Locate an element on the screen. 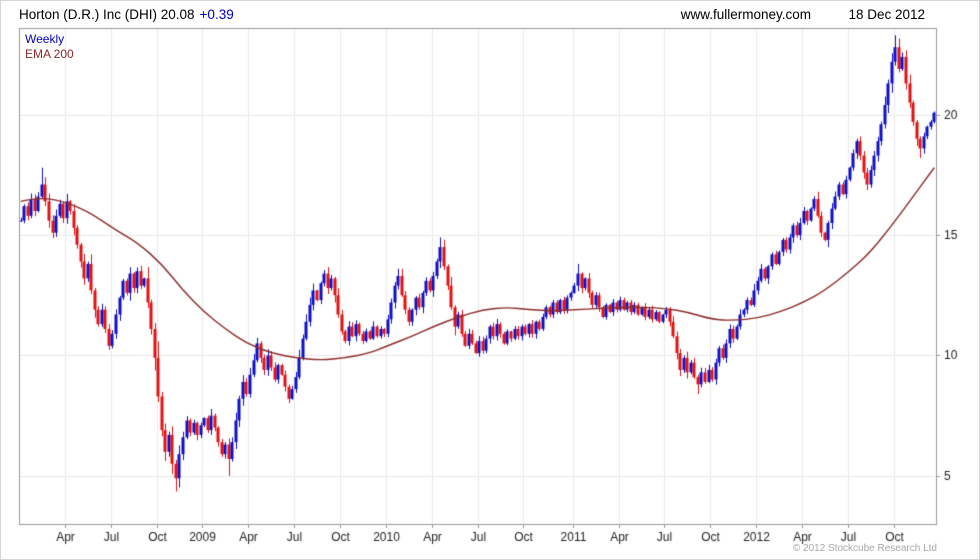 This screenshot has width=980, height=560. chart-legend: Weekly EMA 200 is located at coordinates (49, 47).